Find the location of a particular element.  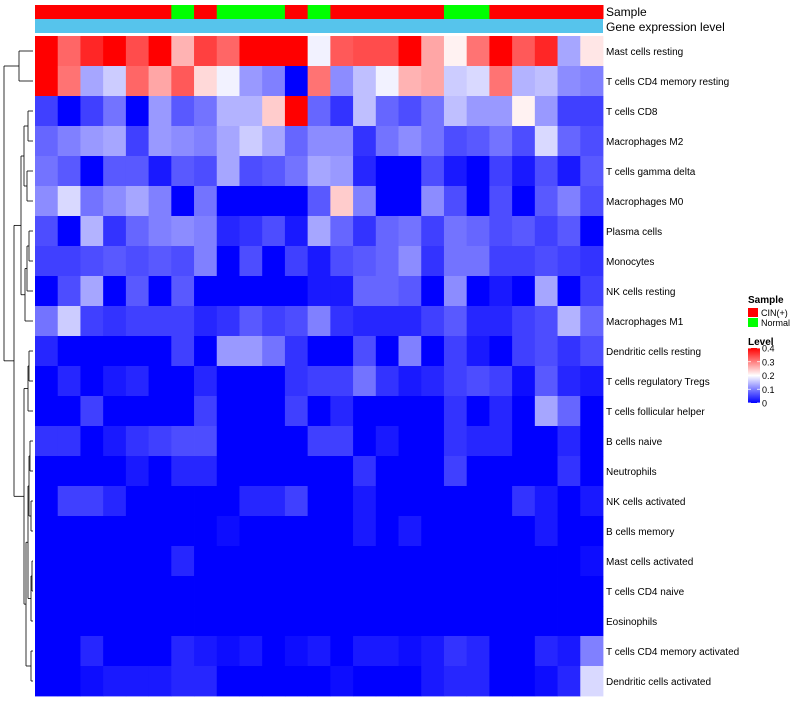

row-label: Mast cells resting is located at coordinates (644, 52).